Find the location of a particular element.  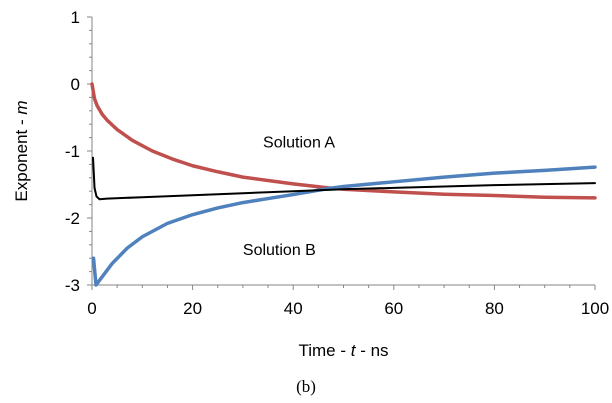

x-tick-label: 60 is located at coordinates (393, 308).